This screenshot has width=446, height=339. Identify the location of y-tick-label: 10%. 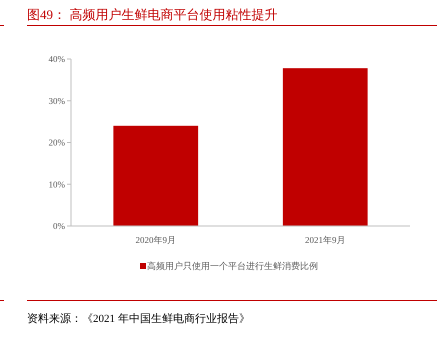
(57, 184).